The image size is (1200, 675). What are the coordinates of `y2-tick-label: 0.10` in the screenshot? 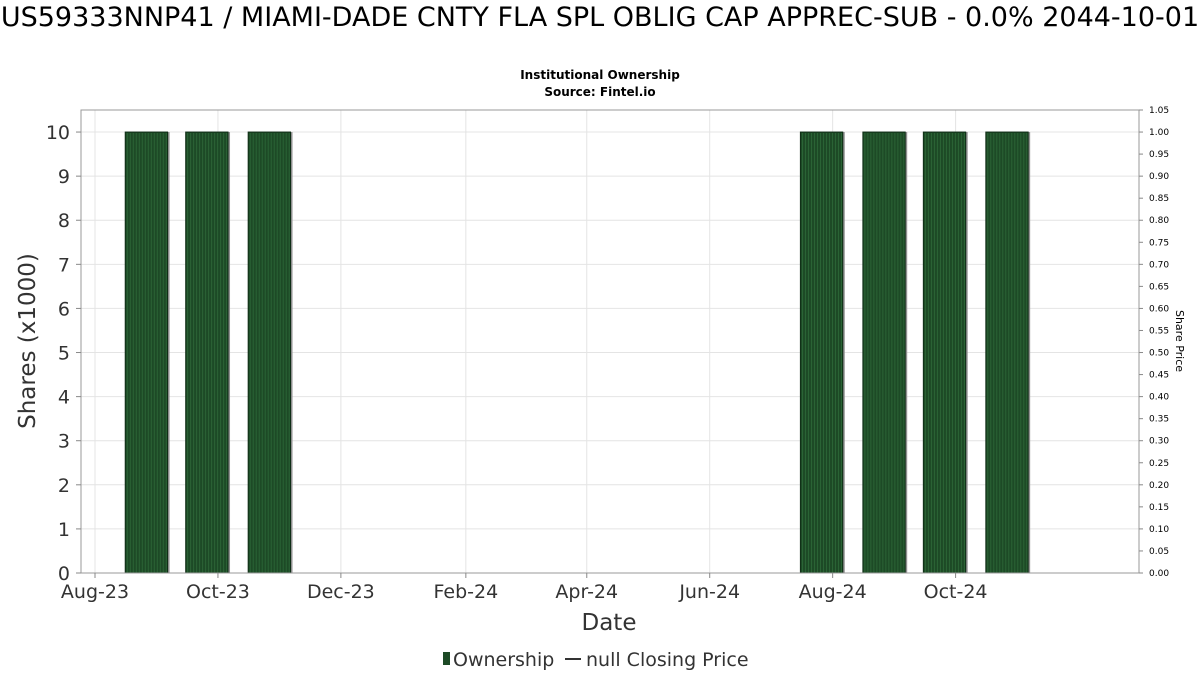 It's located at (1159, 530).